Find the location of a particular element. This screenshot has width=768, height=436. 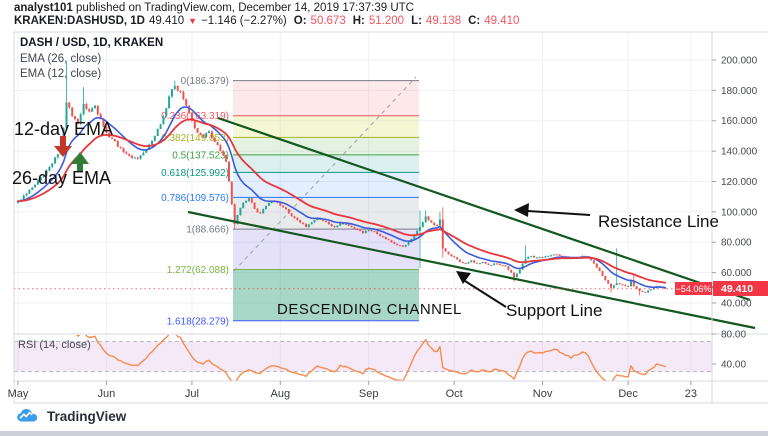

legend-symbol: DASH / USD, 1D, KRAKEN is located at coordinates (92, 43).